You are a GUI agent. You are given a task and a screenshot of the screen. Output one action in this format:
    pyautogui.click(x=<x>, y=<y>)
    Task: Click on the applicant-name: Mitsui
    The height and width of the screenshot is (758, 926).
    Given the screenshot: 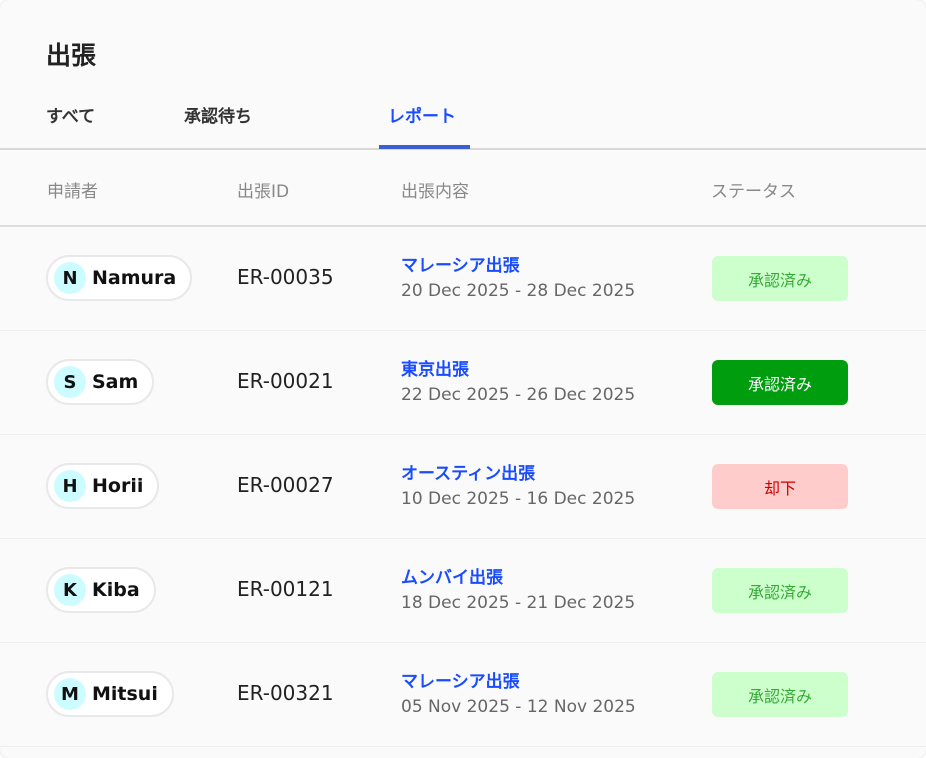 What is the action you would take?
    pyautogui.click(x=125, y=694)
    